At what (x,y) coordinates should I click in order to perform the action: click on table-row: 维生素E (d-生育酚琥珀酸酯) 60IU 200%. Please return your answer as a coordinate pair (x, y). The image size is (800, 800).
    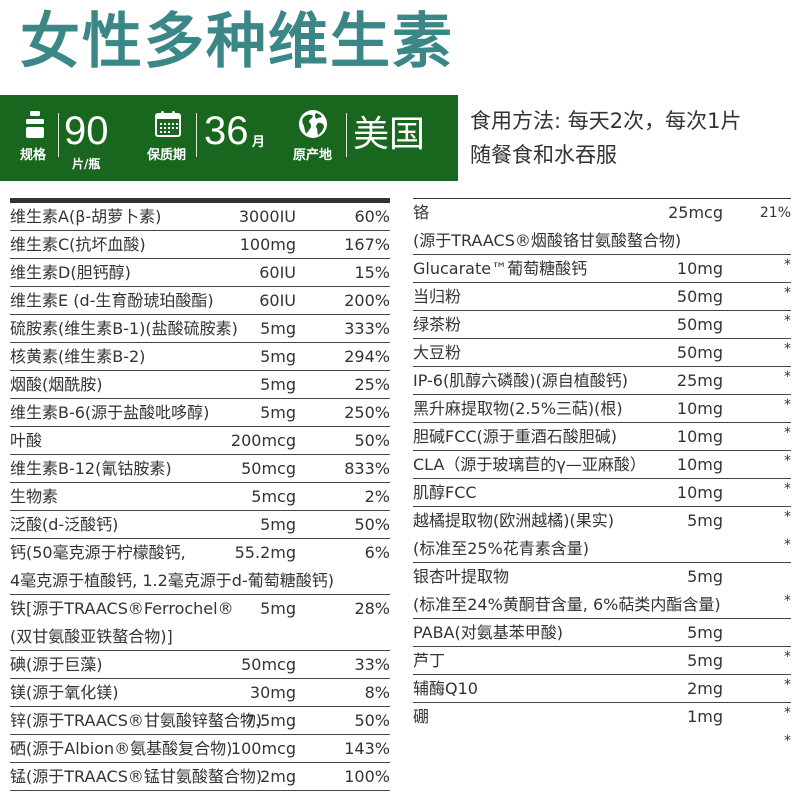
    Looking at the image, I should click on (200, 301).